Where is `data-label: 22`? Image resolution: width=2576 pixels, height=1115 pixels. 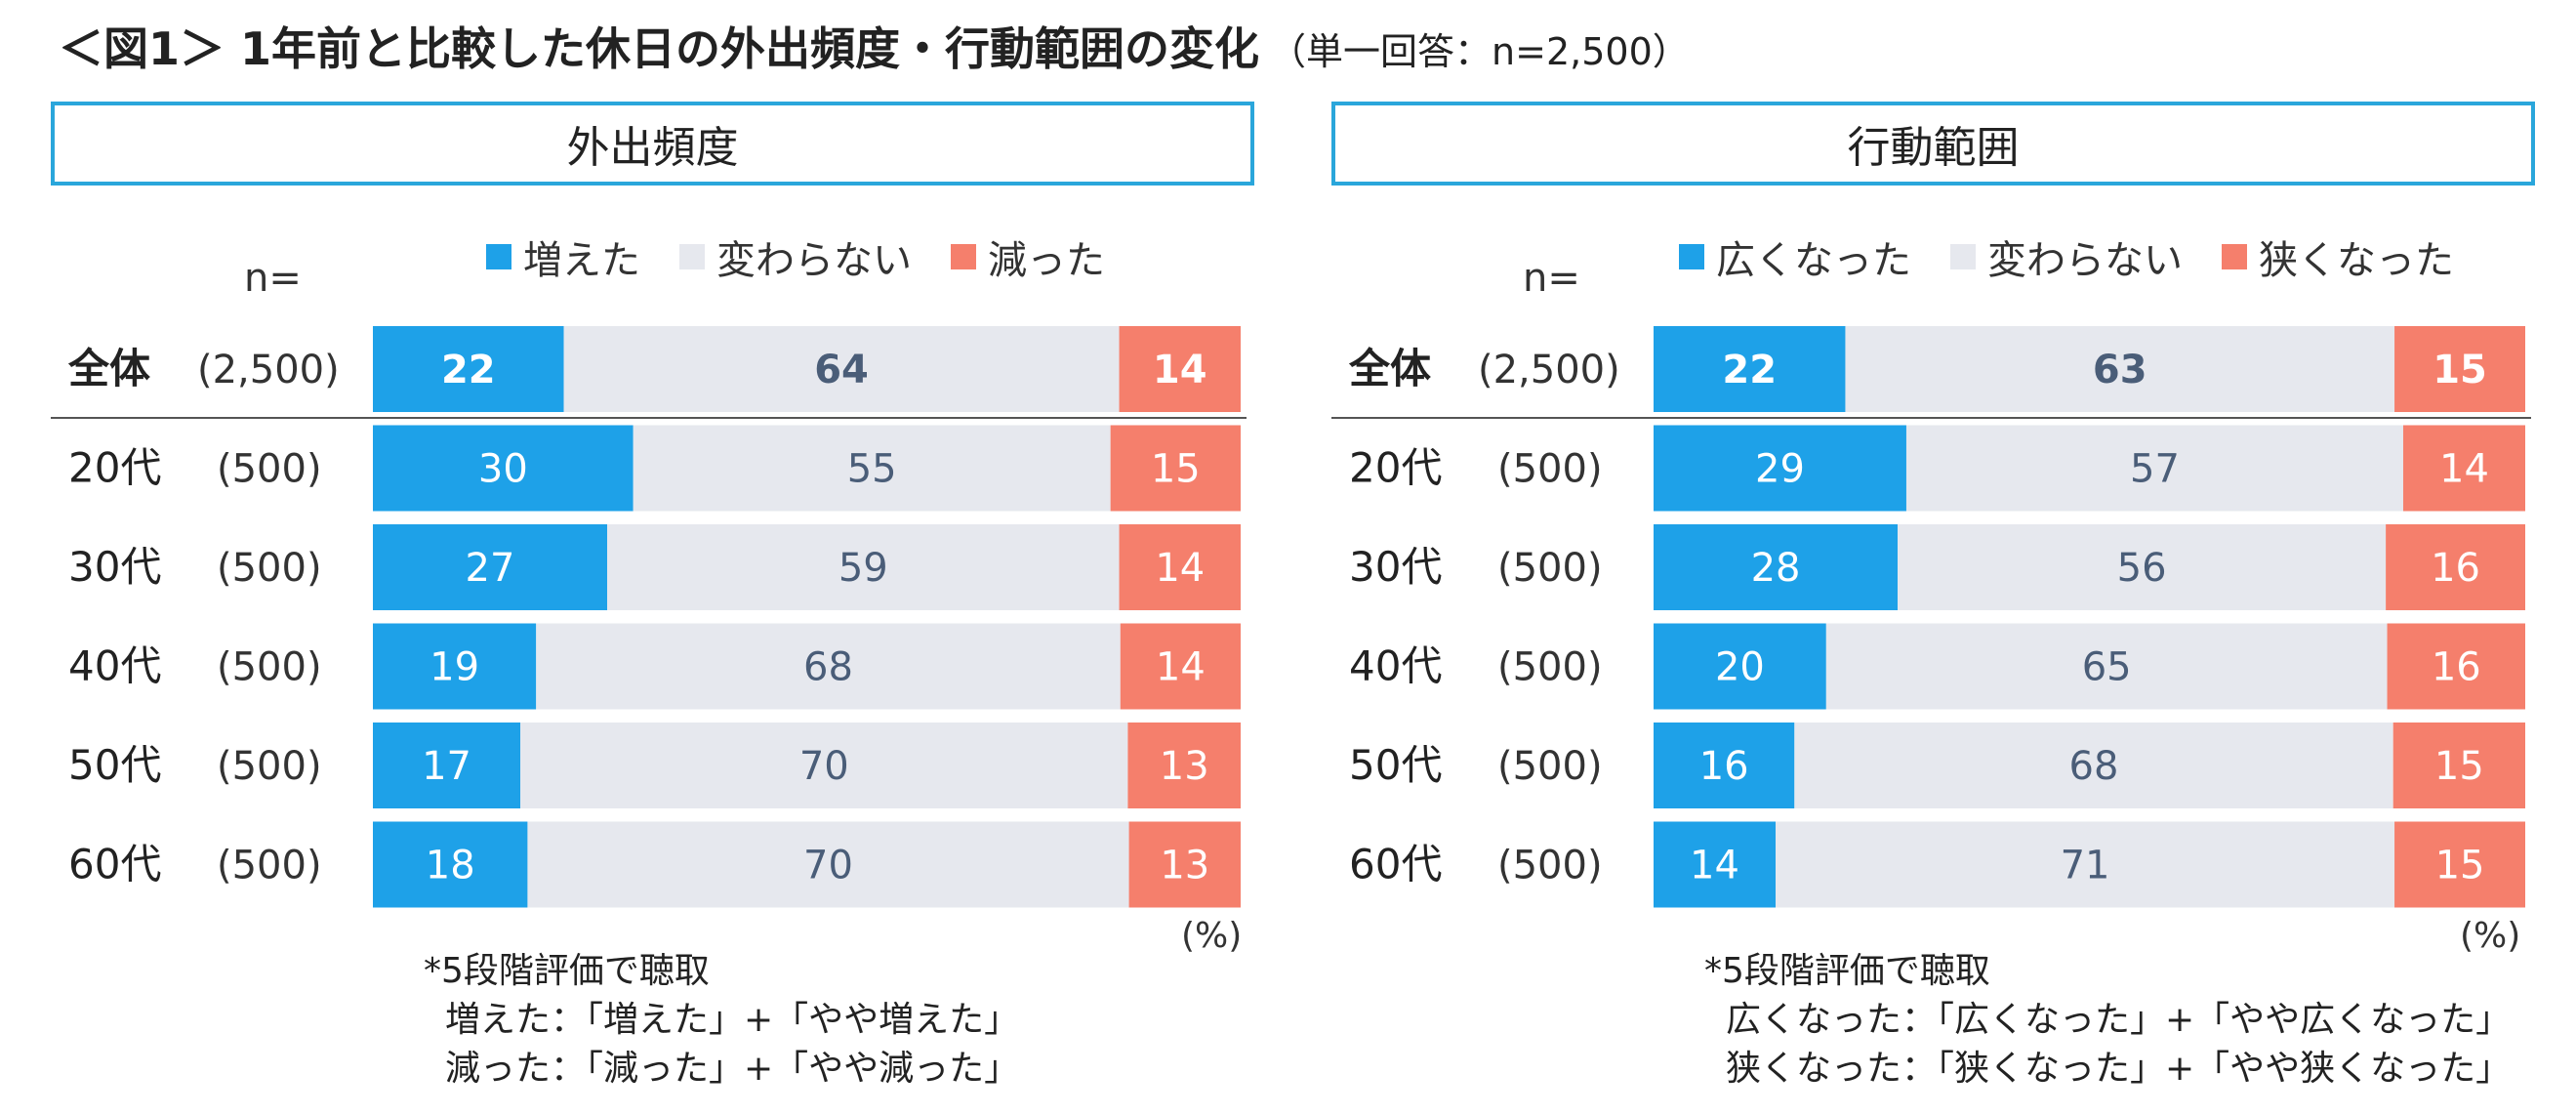 data-label: 22 is located at coordinates (468, 370).